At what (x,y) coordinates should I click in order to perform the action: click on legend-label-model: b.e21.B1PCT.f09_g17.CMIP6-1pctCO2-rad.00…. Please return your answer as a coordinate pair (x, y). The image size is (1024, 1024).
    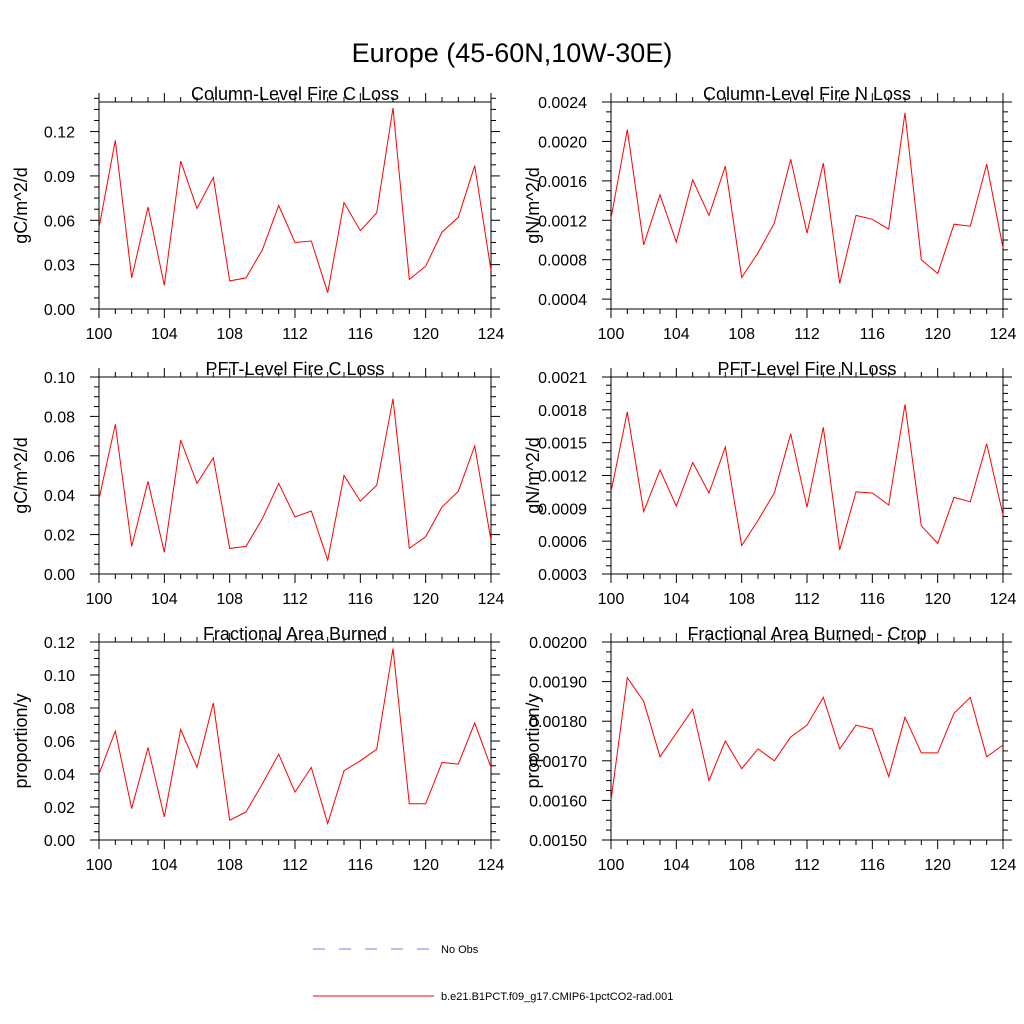
    Looking at the image, I should click on (557, 997).